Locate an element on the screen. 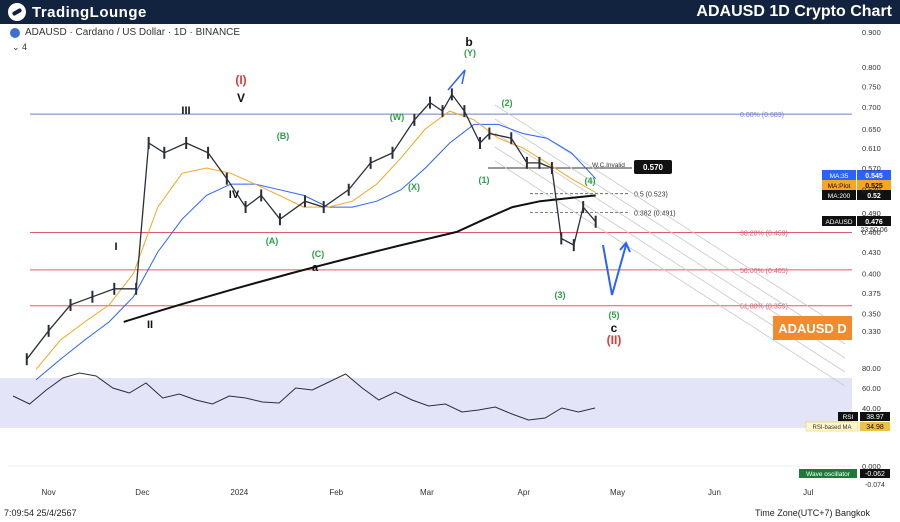 The height and width of the screenshot is (522, 900). oscillator-name: Wave oscillator is located at coordinates (828, 474).